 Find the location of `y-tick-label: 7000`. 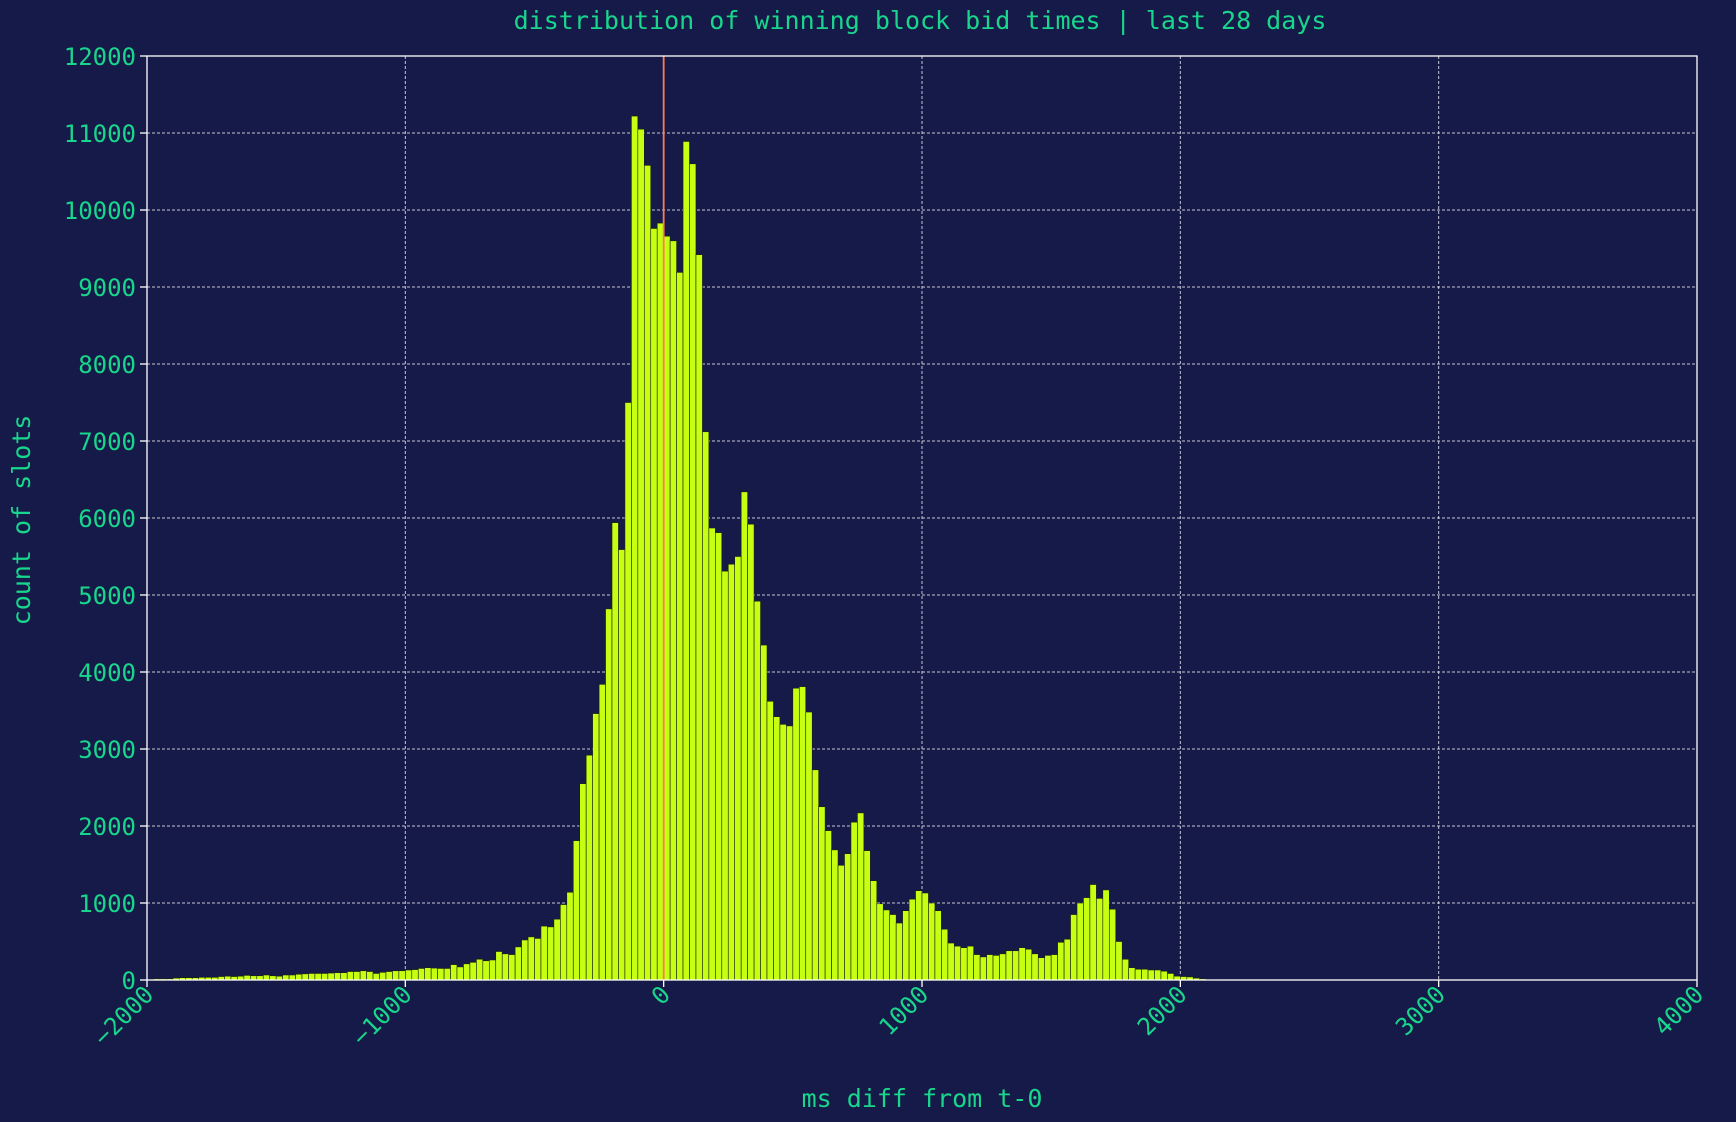

y-tick-label: 7000 is located at coordinates (107, 442).